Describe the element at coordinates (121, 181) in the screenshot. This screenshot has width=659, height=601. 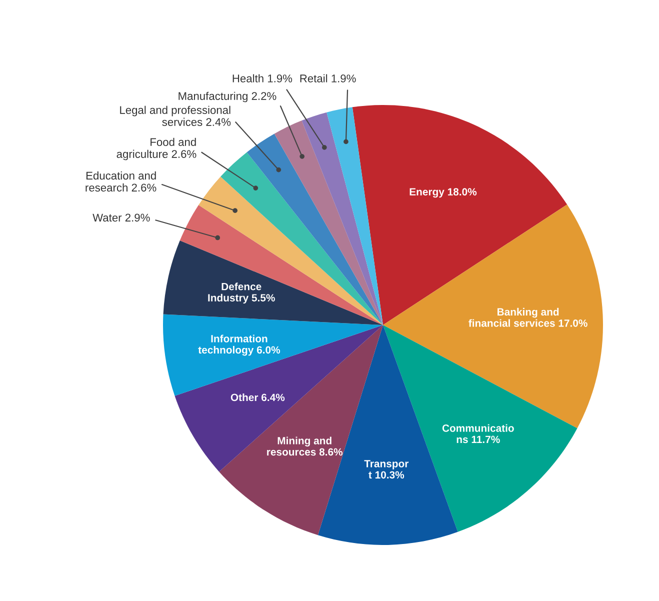
I see `slice-label: Education and research 2.6%` at that location.